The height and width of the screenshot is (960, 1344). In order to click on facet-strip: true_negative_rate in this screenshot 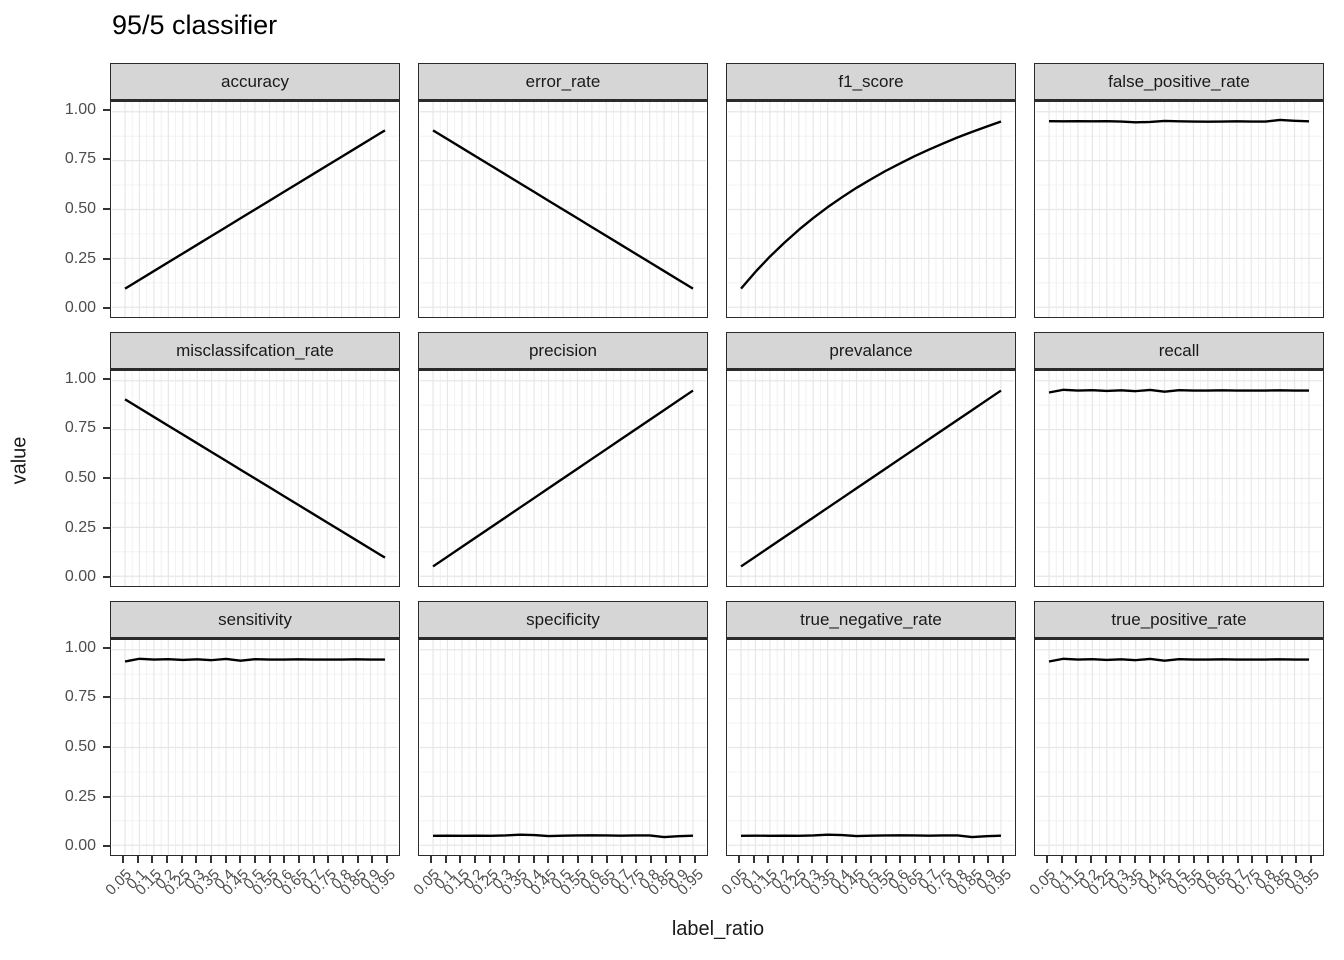, I will do `click(871, 619)`.